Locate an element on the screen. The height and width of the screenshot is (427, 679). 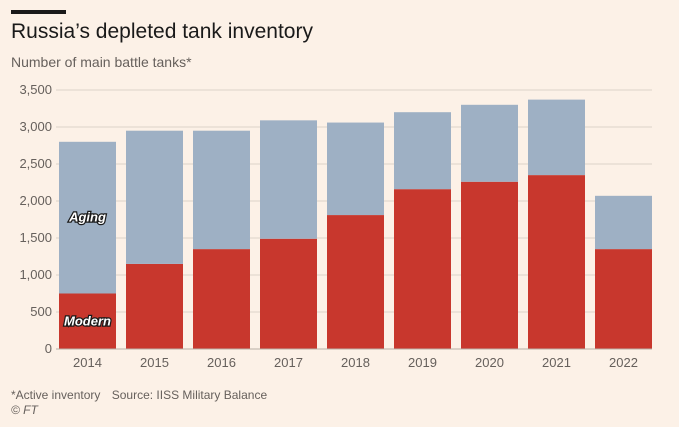
series-label-aging: Aging is located at coordinates (87, 217).